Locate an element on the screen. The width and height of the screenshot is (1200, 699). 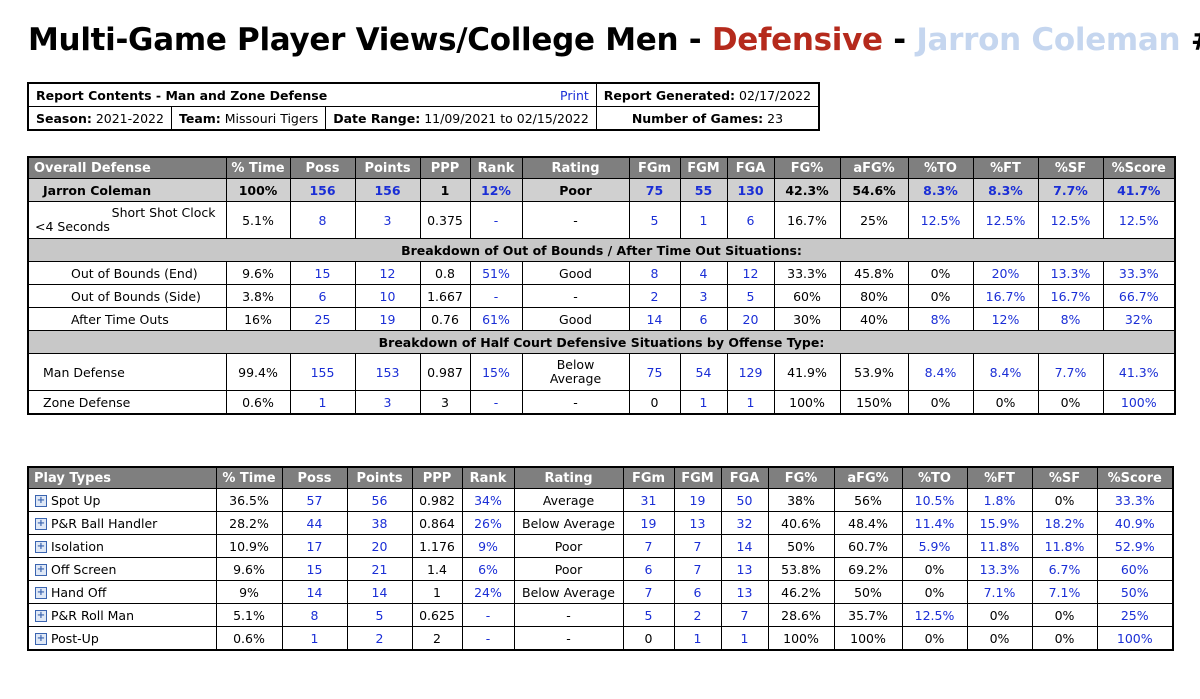
cell-to-pct: 10.5% is located at coordinates (934, 500).